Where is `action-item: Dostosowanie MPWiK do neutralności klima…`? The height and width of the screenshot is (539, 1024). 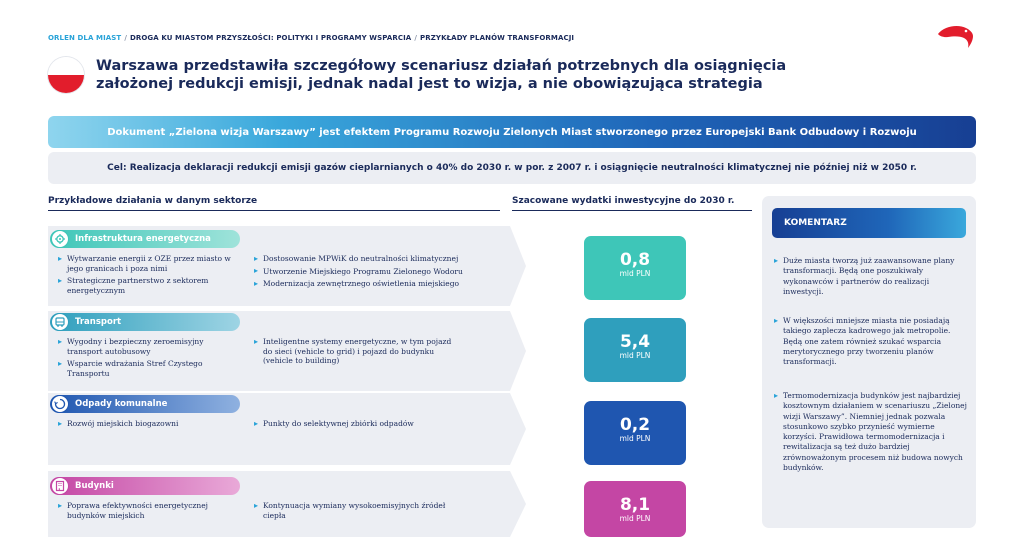 action-item: Dostosowanie MPWiK do neutralności klima… is located at coordinates (374, 259).